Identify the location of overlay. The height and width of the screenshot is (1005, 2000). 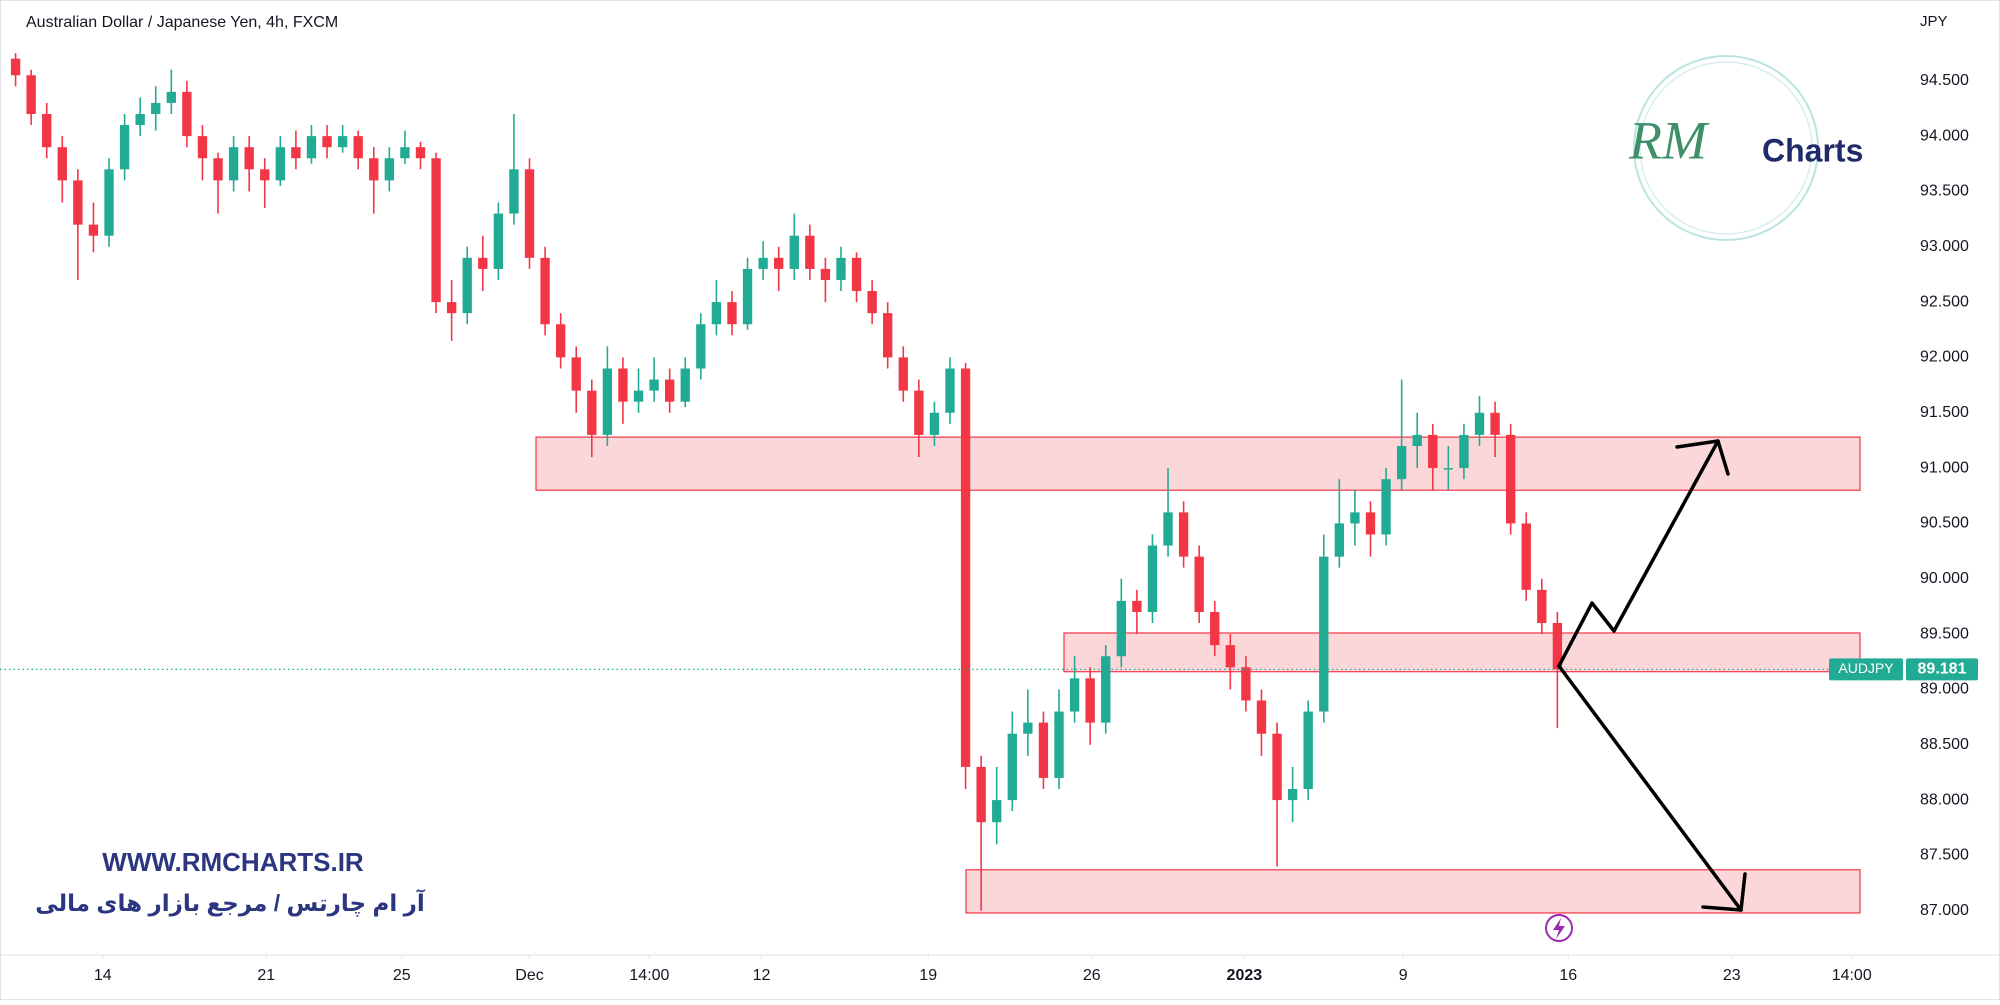
(1646, 690).